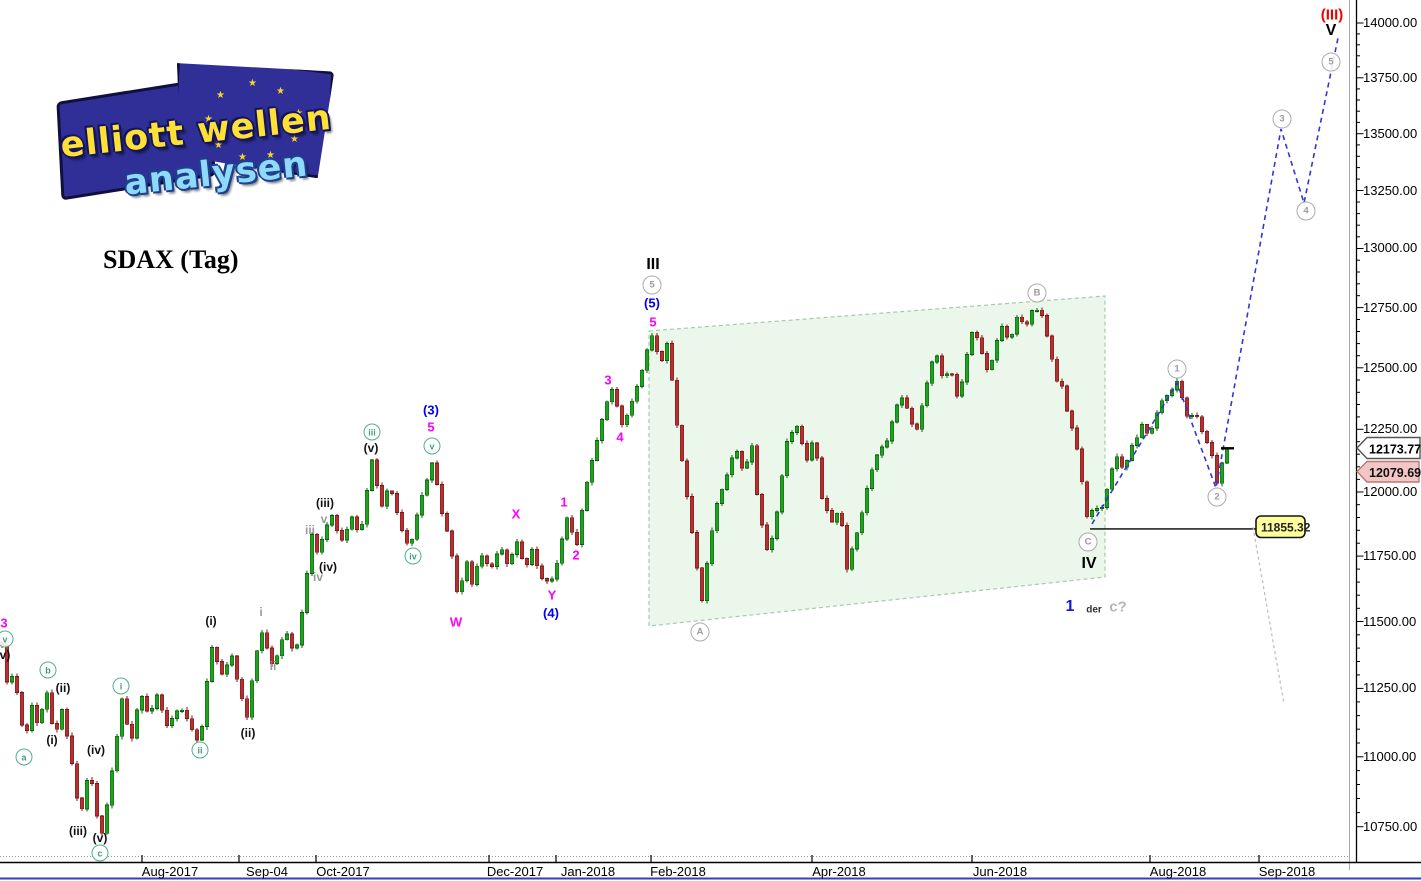 The width and height of the screenshot is (1421, 881). Describe the element at coordinates (1390, 826) in the screenshot. I see `y-axis-label-10750: 10750.00` at that location.